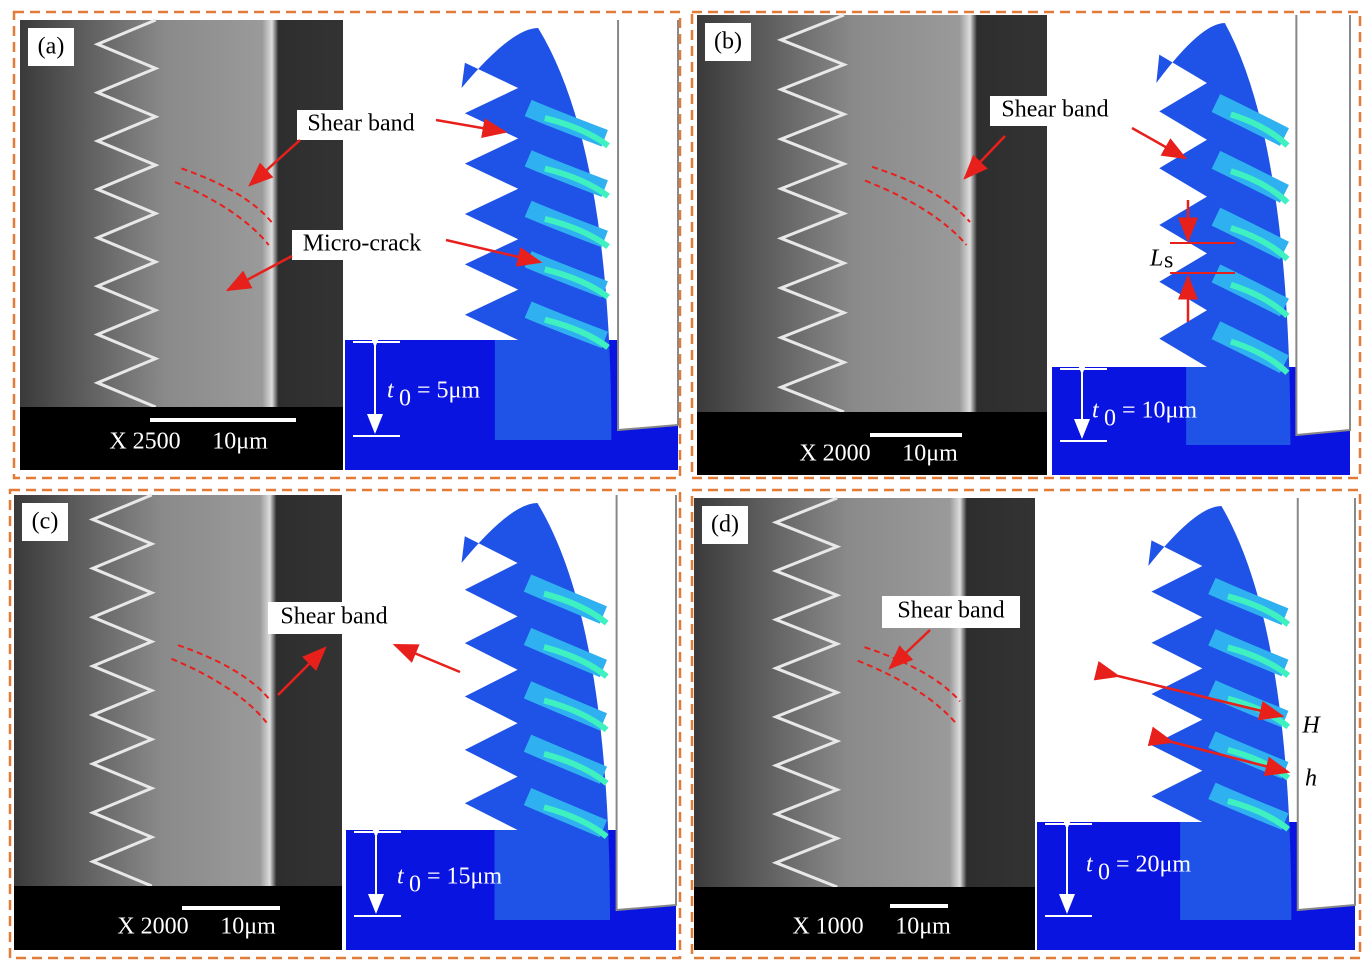  Describe the element at coordinates (1156, 259) in the screenshot. I see `annotation: L` at that location.